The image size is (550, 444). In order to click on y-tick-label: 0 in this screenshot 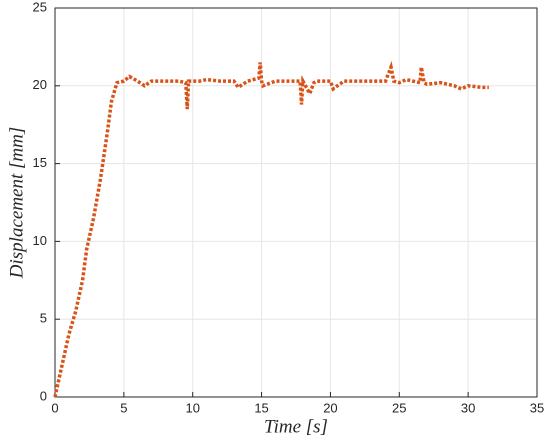, I will do `click(43, 395)`.